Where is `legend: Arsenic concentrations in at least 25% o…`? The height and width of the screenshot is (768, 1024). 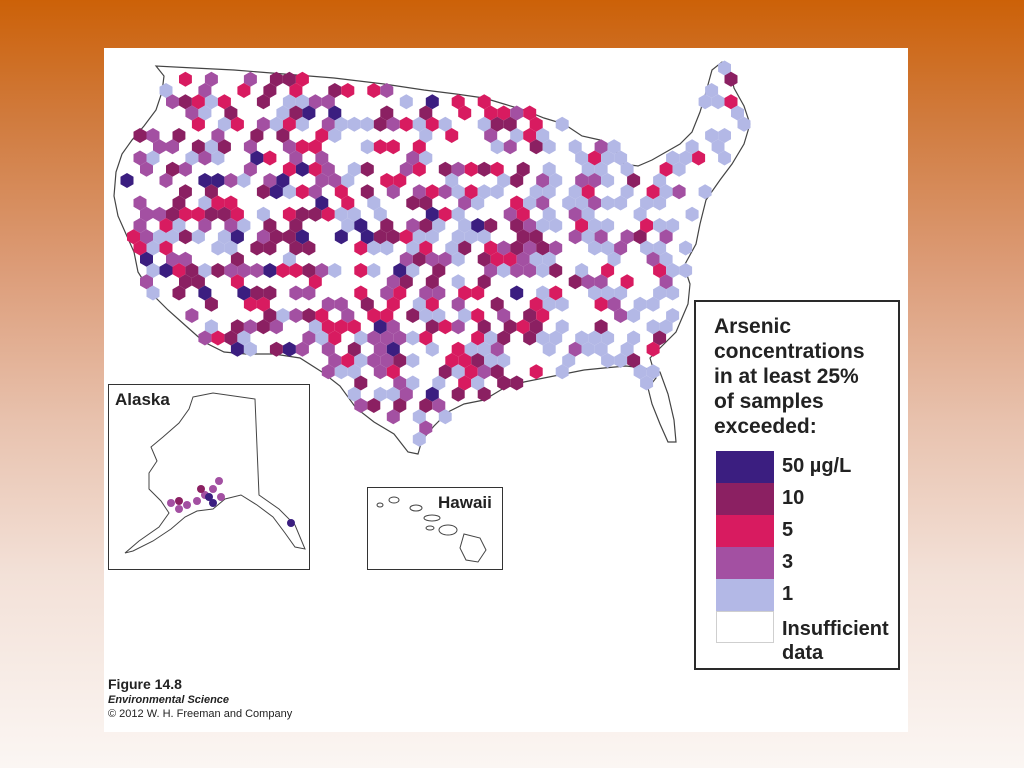 legend: Arsenic concentrations in at least 25% o… is located at coordinates (797, 485).